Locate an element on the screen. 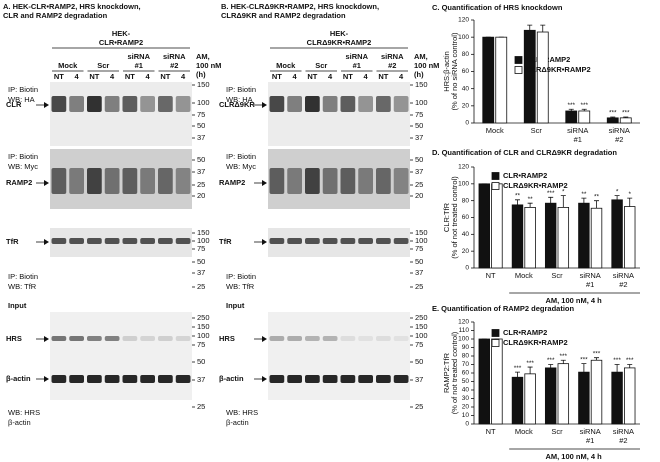 The height and width of the screenshot is (462, 660). blot-antibody: WB: HA is located at coordinates (21, 99).